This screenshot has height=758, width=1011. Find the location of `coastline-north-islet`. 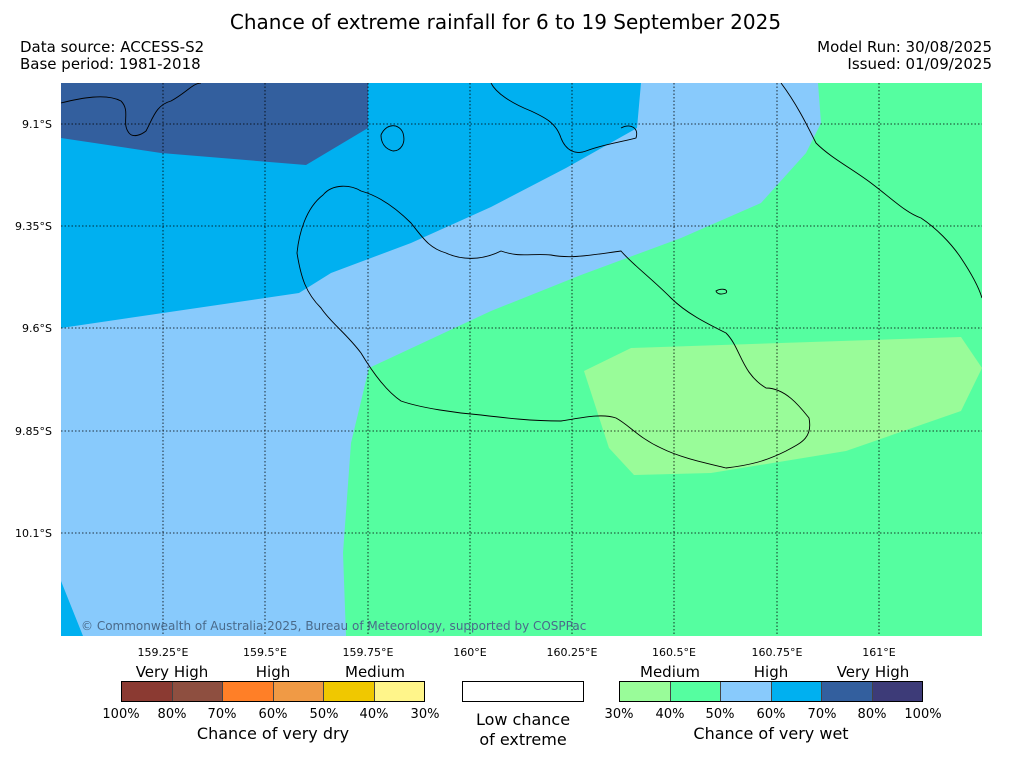

coastline-north-islet is located at coordinates (392, 138).